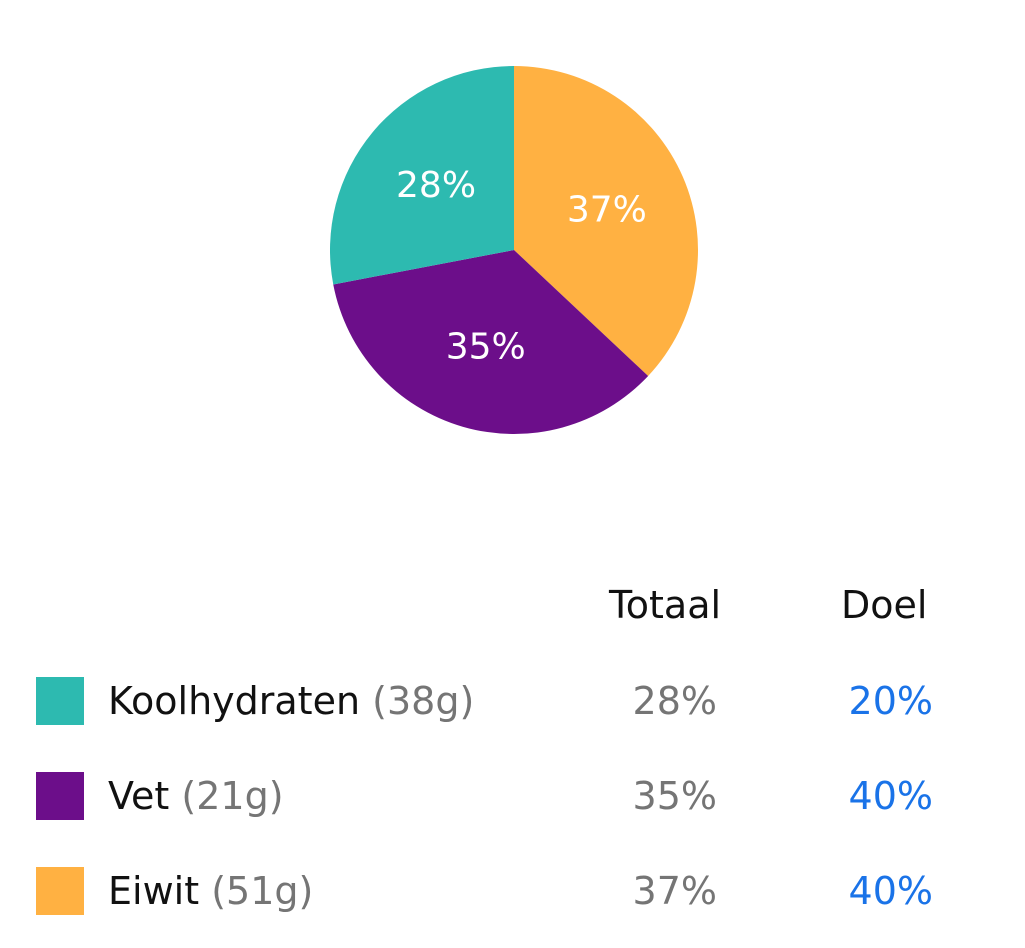  What do you see at coordinates (512, 802) in the screenshot?
I see `macro-row-fat: Vet (21g) 35% 40%` at bounding box center [512, 802].